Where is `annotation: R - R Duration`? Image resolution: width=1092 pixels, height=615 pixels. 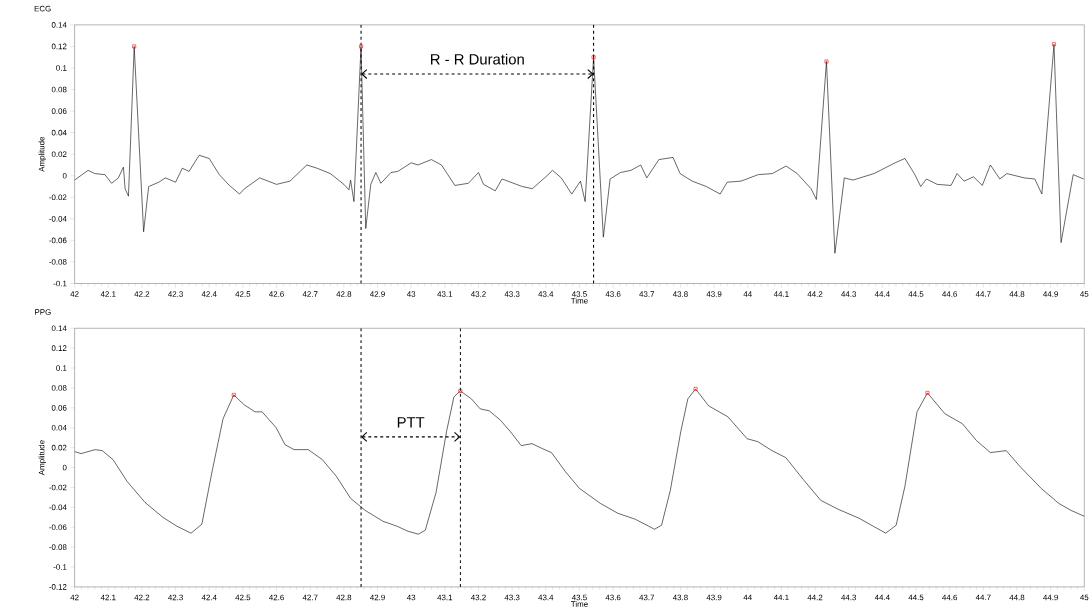 annotation: R - R Duration is located at coordinates (477, 59).